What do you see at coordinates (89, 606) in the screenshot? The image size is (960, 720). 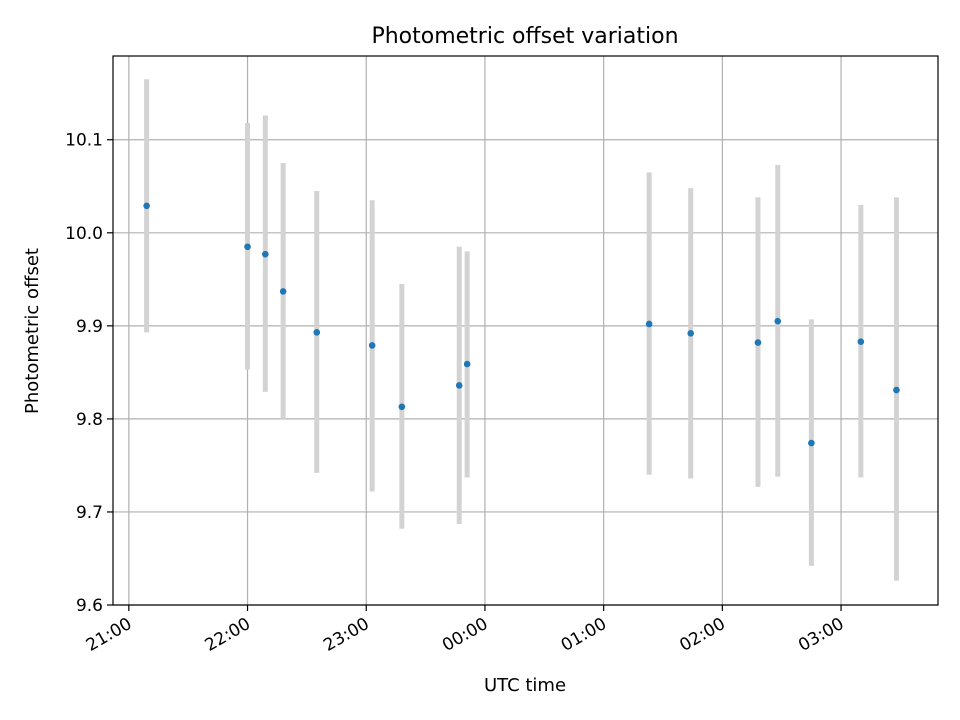 I see `y-tick-label: 9.6` at bounding box center [89, 606].